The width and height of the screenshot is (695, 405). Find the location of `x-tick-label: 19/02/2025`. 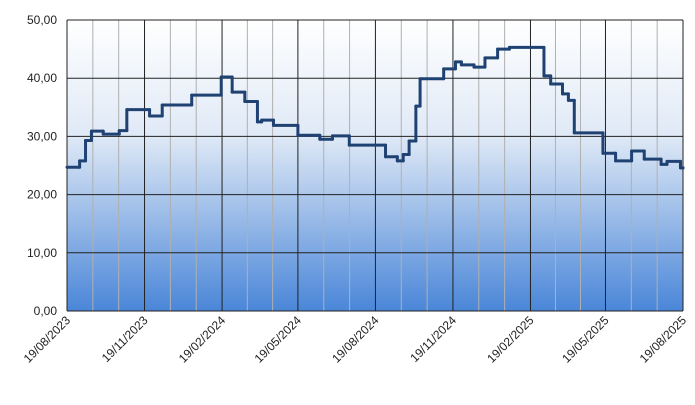

x-tick-label: 19/02/2025 is located at coordinates (510, 339).